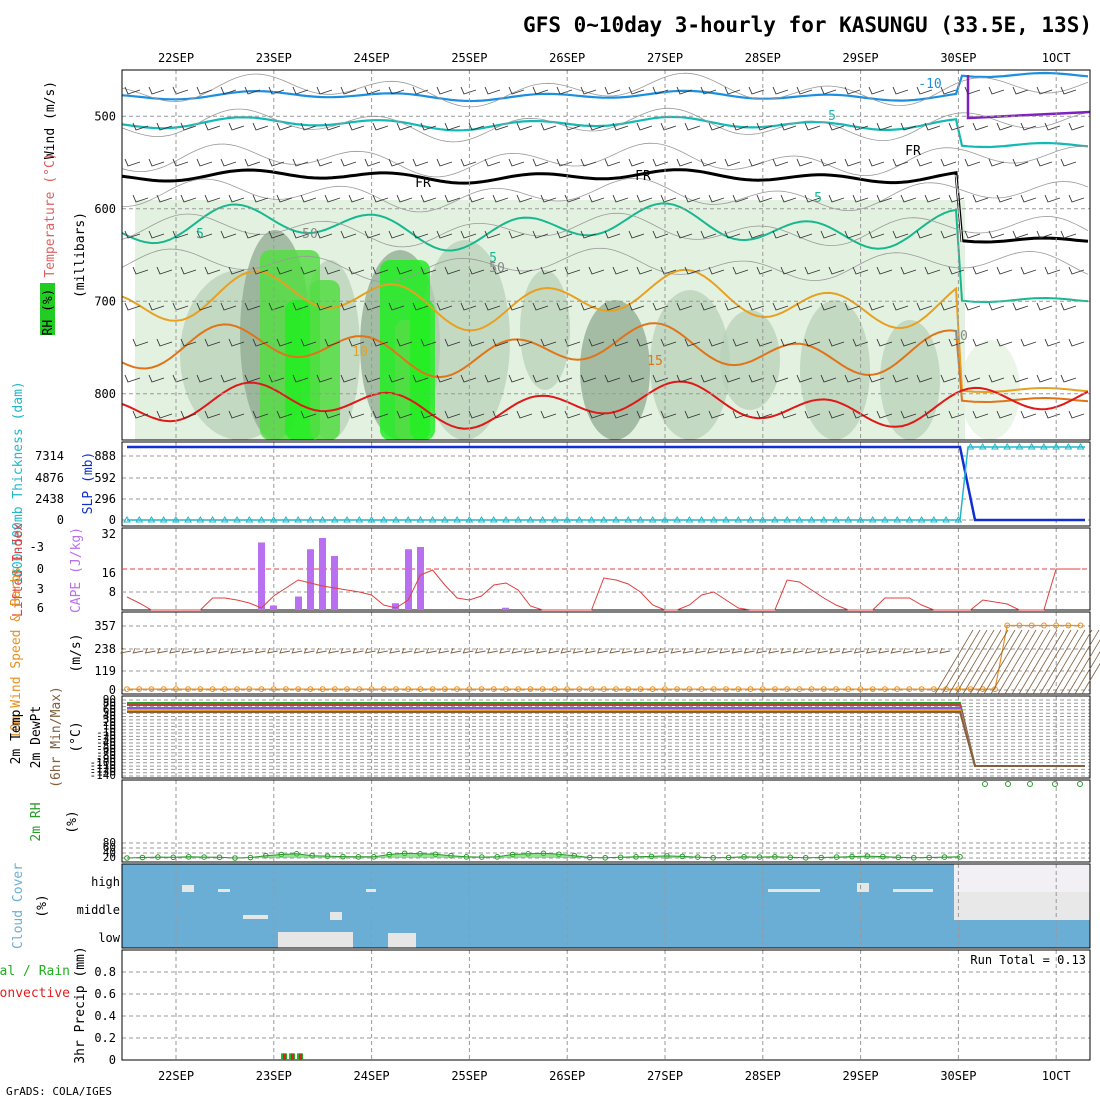 This screenshot has width=1100, height=1100. What do you see at coordinates (545, 330) in the screenshot?
I see `rh-blob` at bounding box center [545, 330].